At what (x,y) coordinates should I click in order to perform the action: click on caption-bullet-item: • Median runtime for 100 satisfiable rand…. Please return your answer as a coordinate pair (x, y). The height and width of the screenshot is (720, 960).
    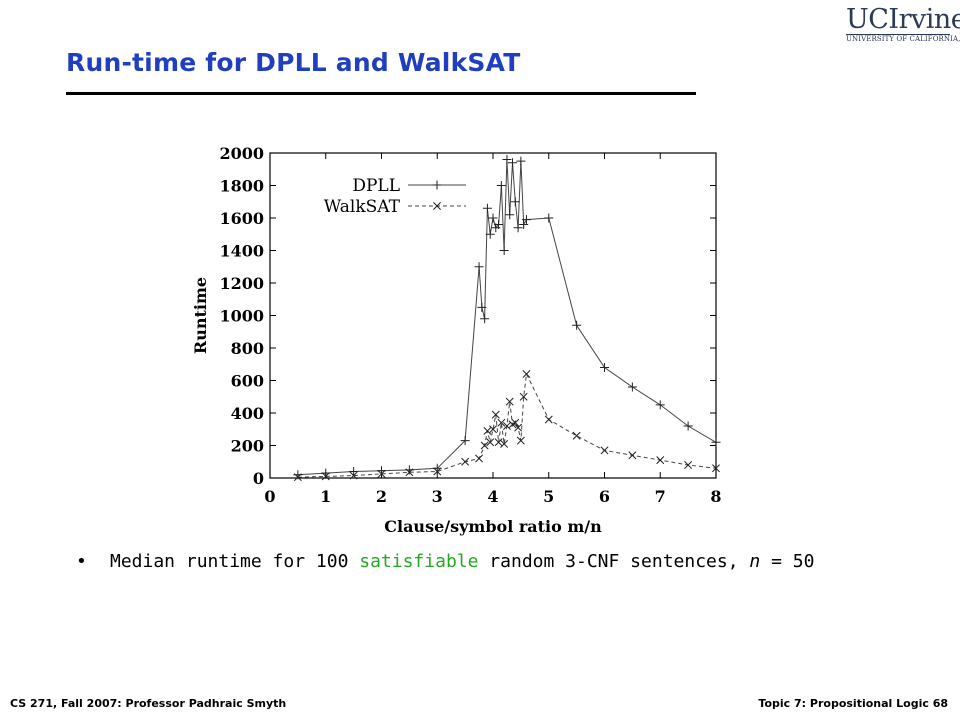
    Looking at the image, I should click on (445, 561).